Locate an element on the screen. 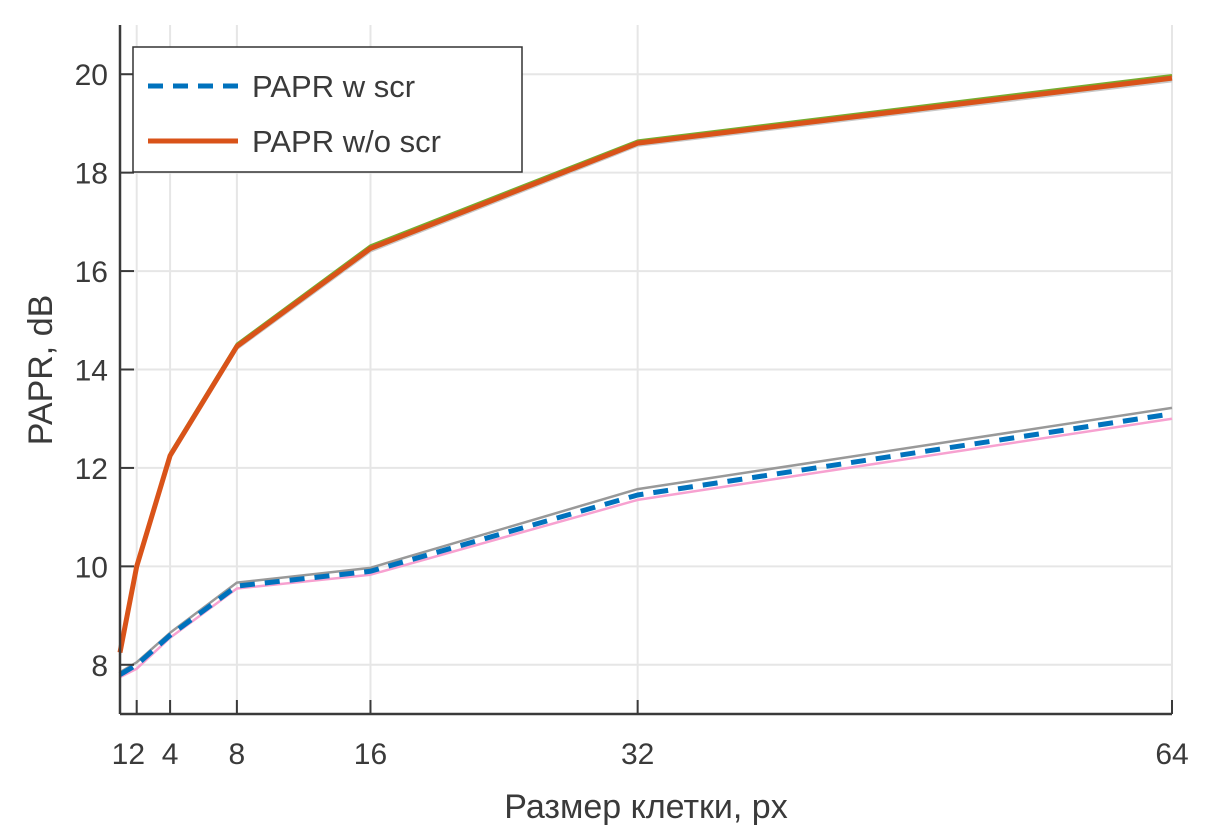 This screenshot has height=839, width=1227. y-tick-label: 20 is located at coordinates (91, 75).